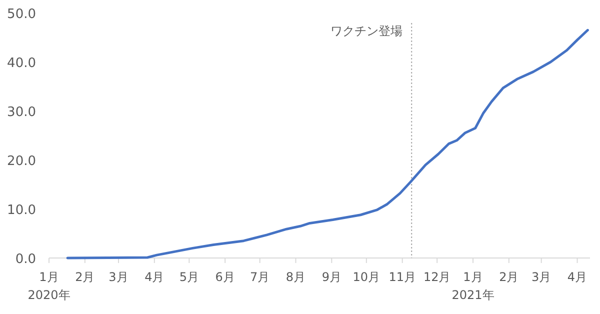  Describe the element at coordinates (21, 14) in the screenshot. I see `y-tick-label: 50.0` at that location.